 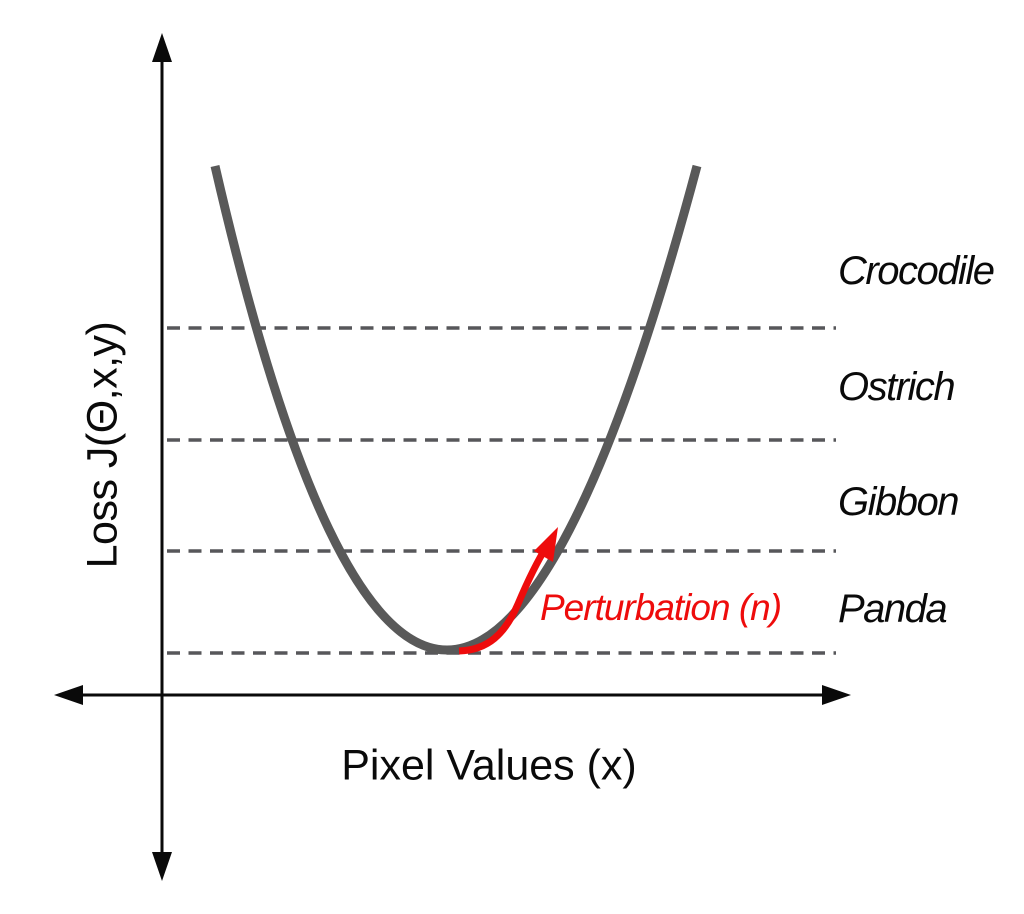 I want to click on x-axis-arrowhead-left-icon, so click(x=68, y=695).